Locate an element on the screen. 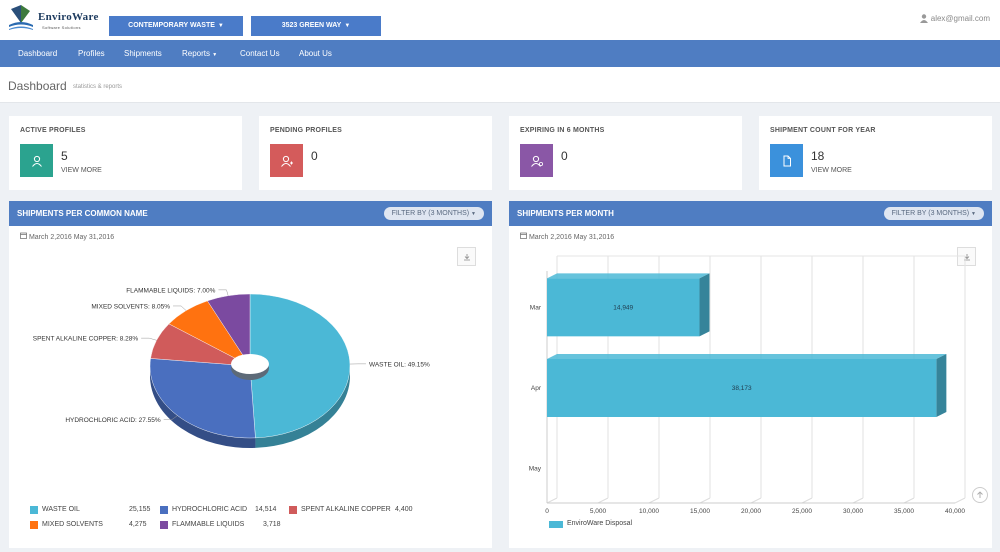  panel-title: SHIPMENTS PER MONTH is located at coordinates (565, 213).